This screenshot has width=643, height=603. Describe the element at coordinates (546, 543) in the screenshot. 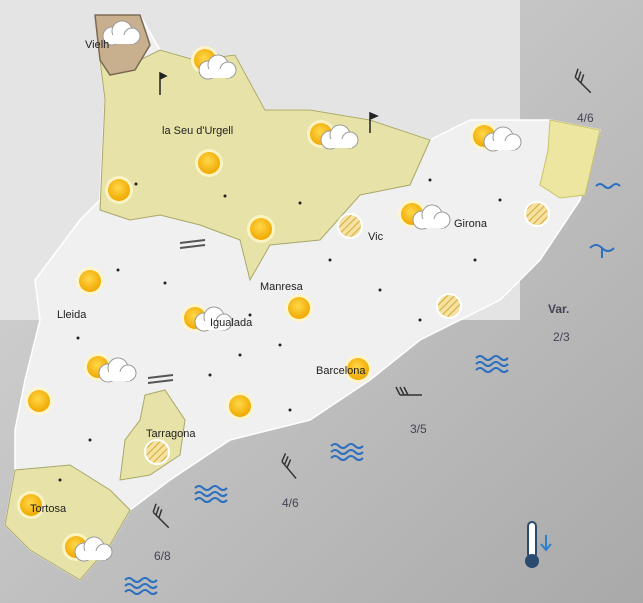

I see `thermometer-arrow` at that location.